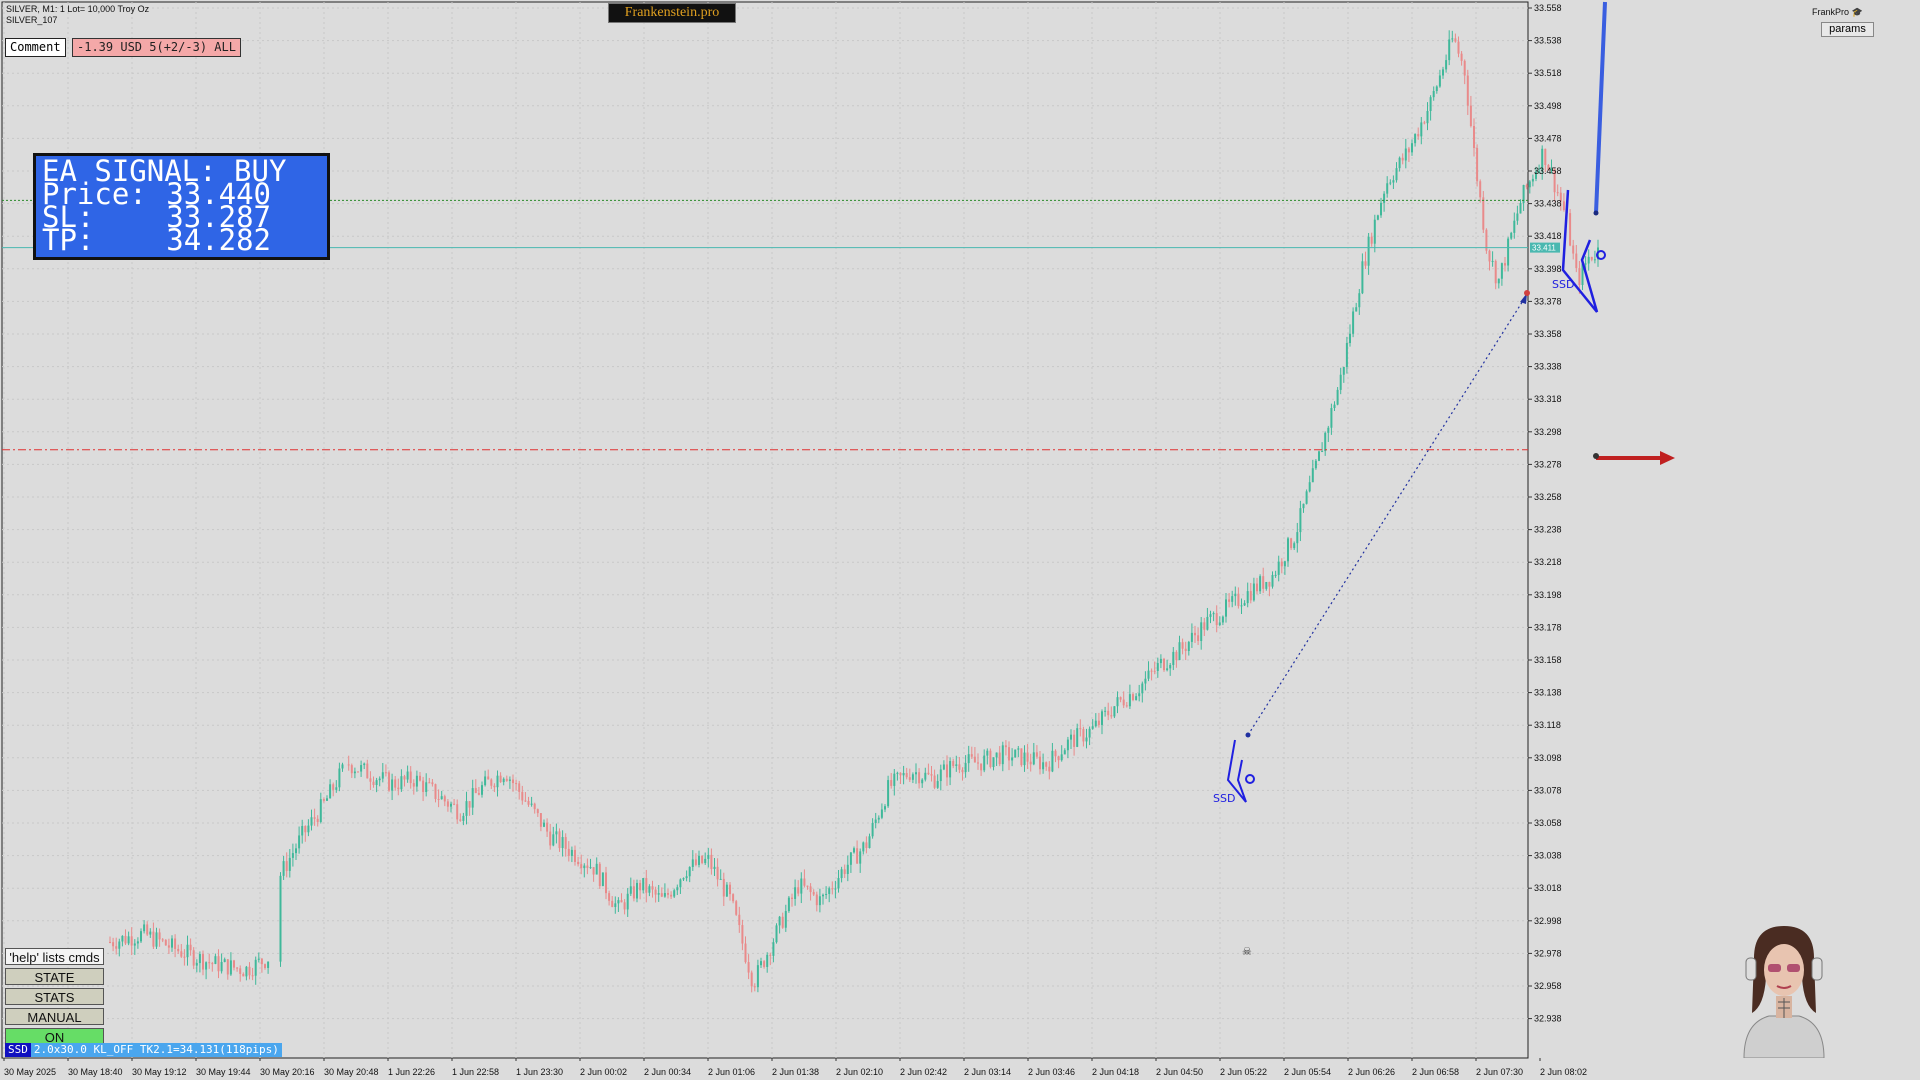 The height and width of the screenshot is (1080, 1920). What do you see at coordinates (1307, 1072) in the screenshot?
I see `x-tick-label: 2 Jun 05:54` at bounding box center [1307, 1072].